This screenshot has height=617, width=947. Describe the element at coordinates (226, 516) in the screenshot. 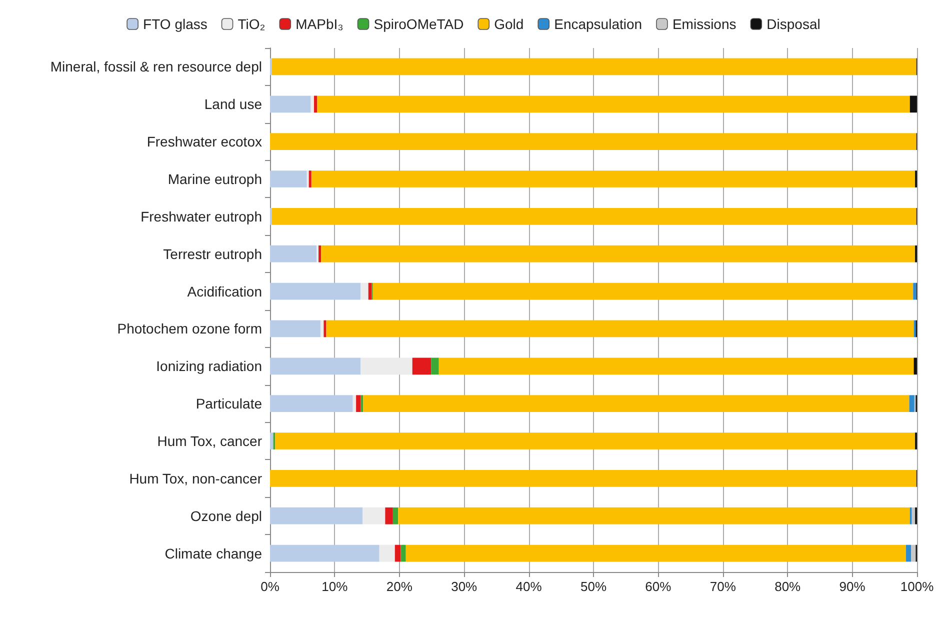

I see `y-tick-label: Ozone depl` at that location.